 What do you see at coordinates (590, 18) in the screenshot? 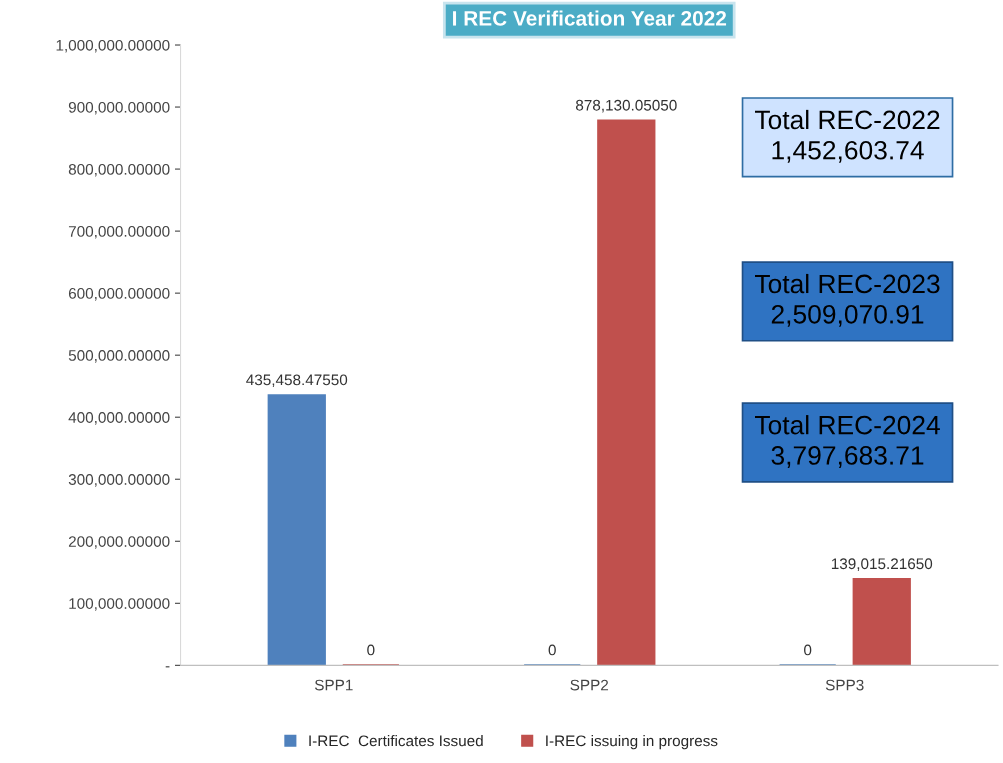
I see `chart-title: I REC Verification Year 2022` at bounding box center [590, 18].